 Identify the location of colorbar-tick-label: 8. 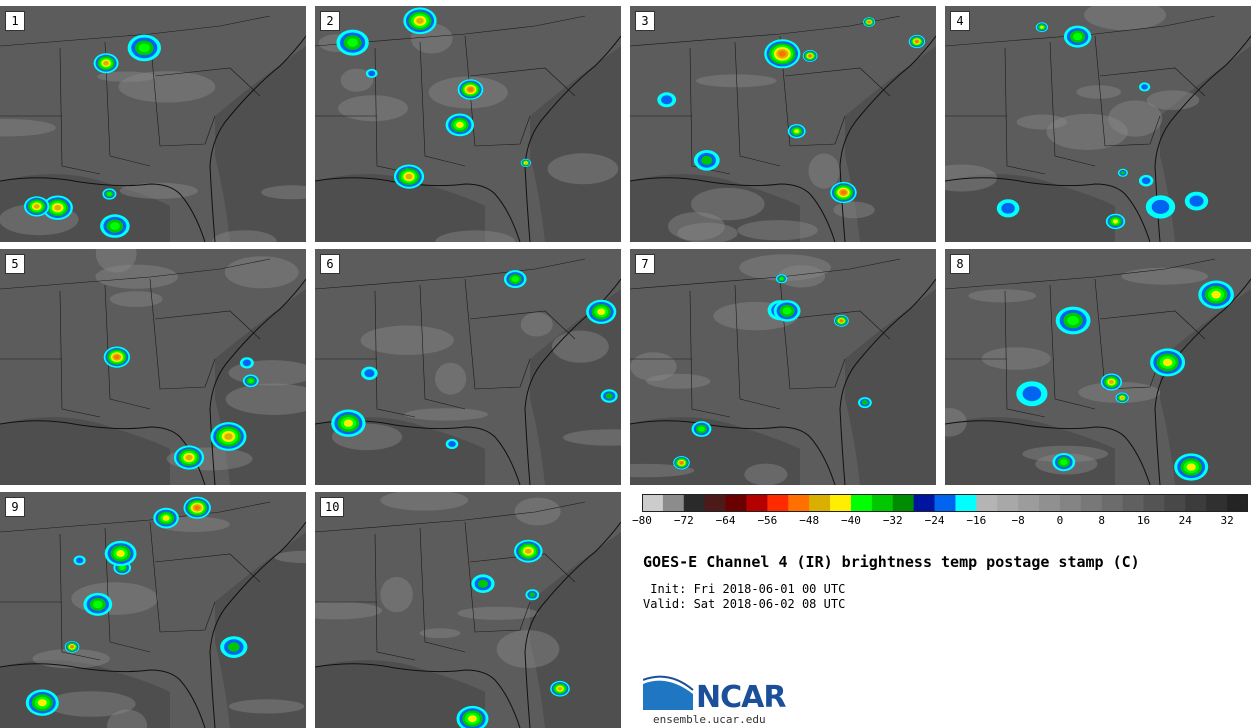
(1102, 520).